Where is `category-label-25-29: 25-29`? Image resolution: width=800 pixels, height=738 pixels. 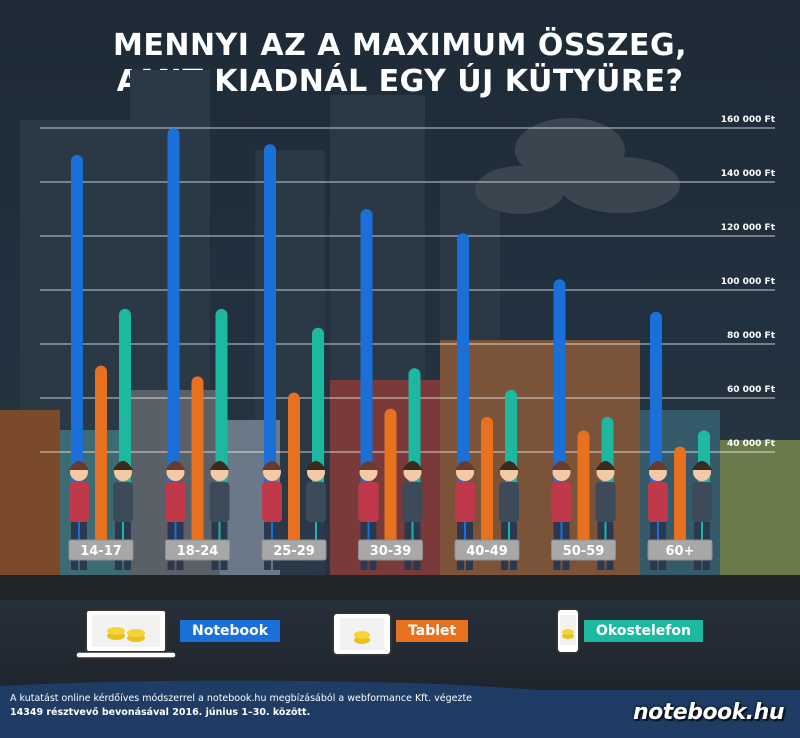 category-label-25-29: 25-29 is located at coordinates (294, 550).